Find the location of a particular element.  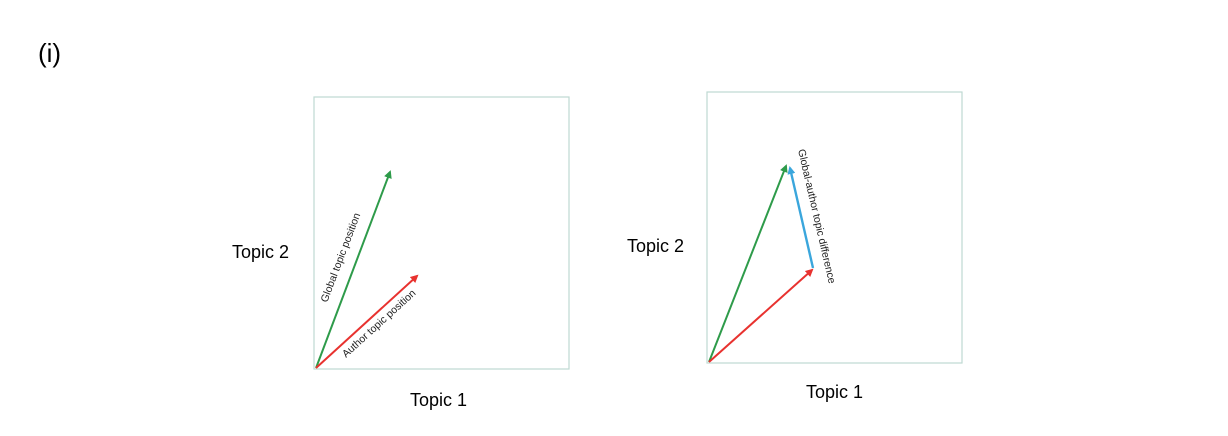

left-y-axis-label: Topic 2 is located at coordinates (261, 252).